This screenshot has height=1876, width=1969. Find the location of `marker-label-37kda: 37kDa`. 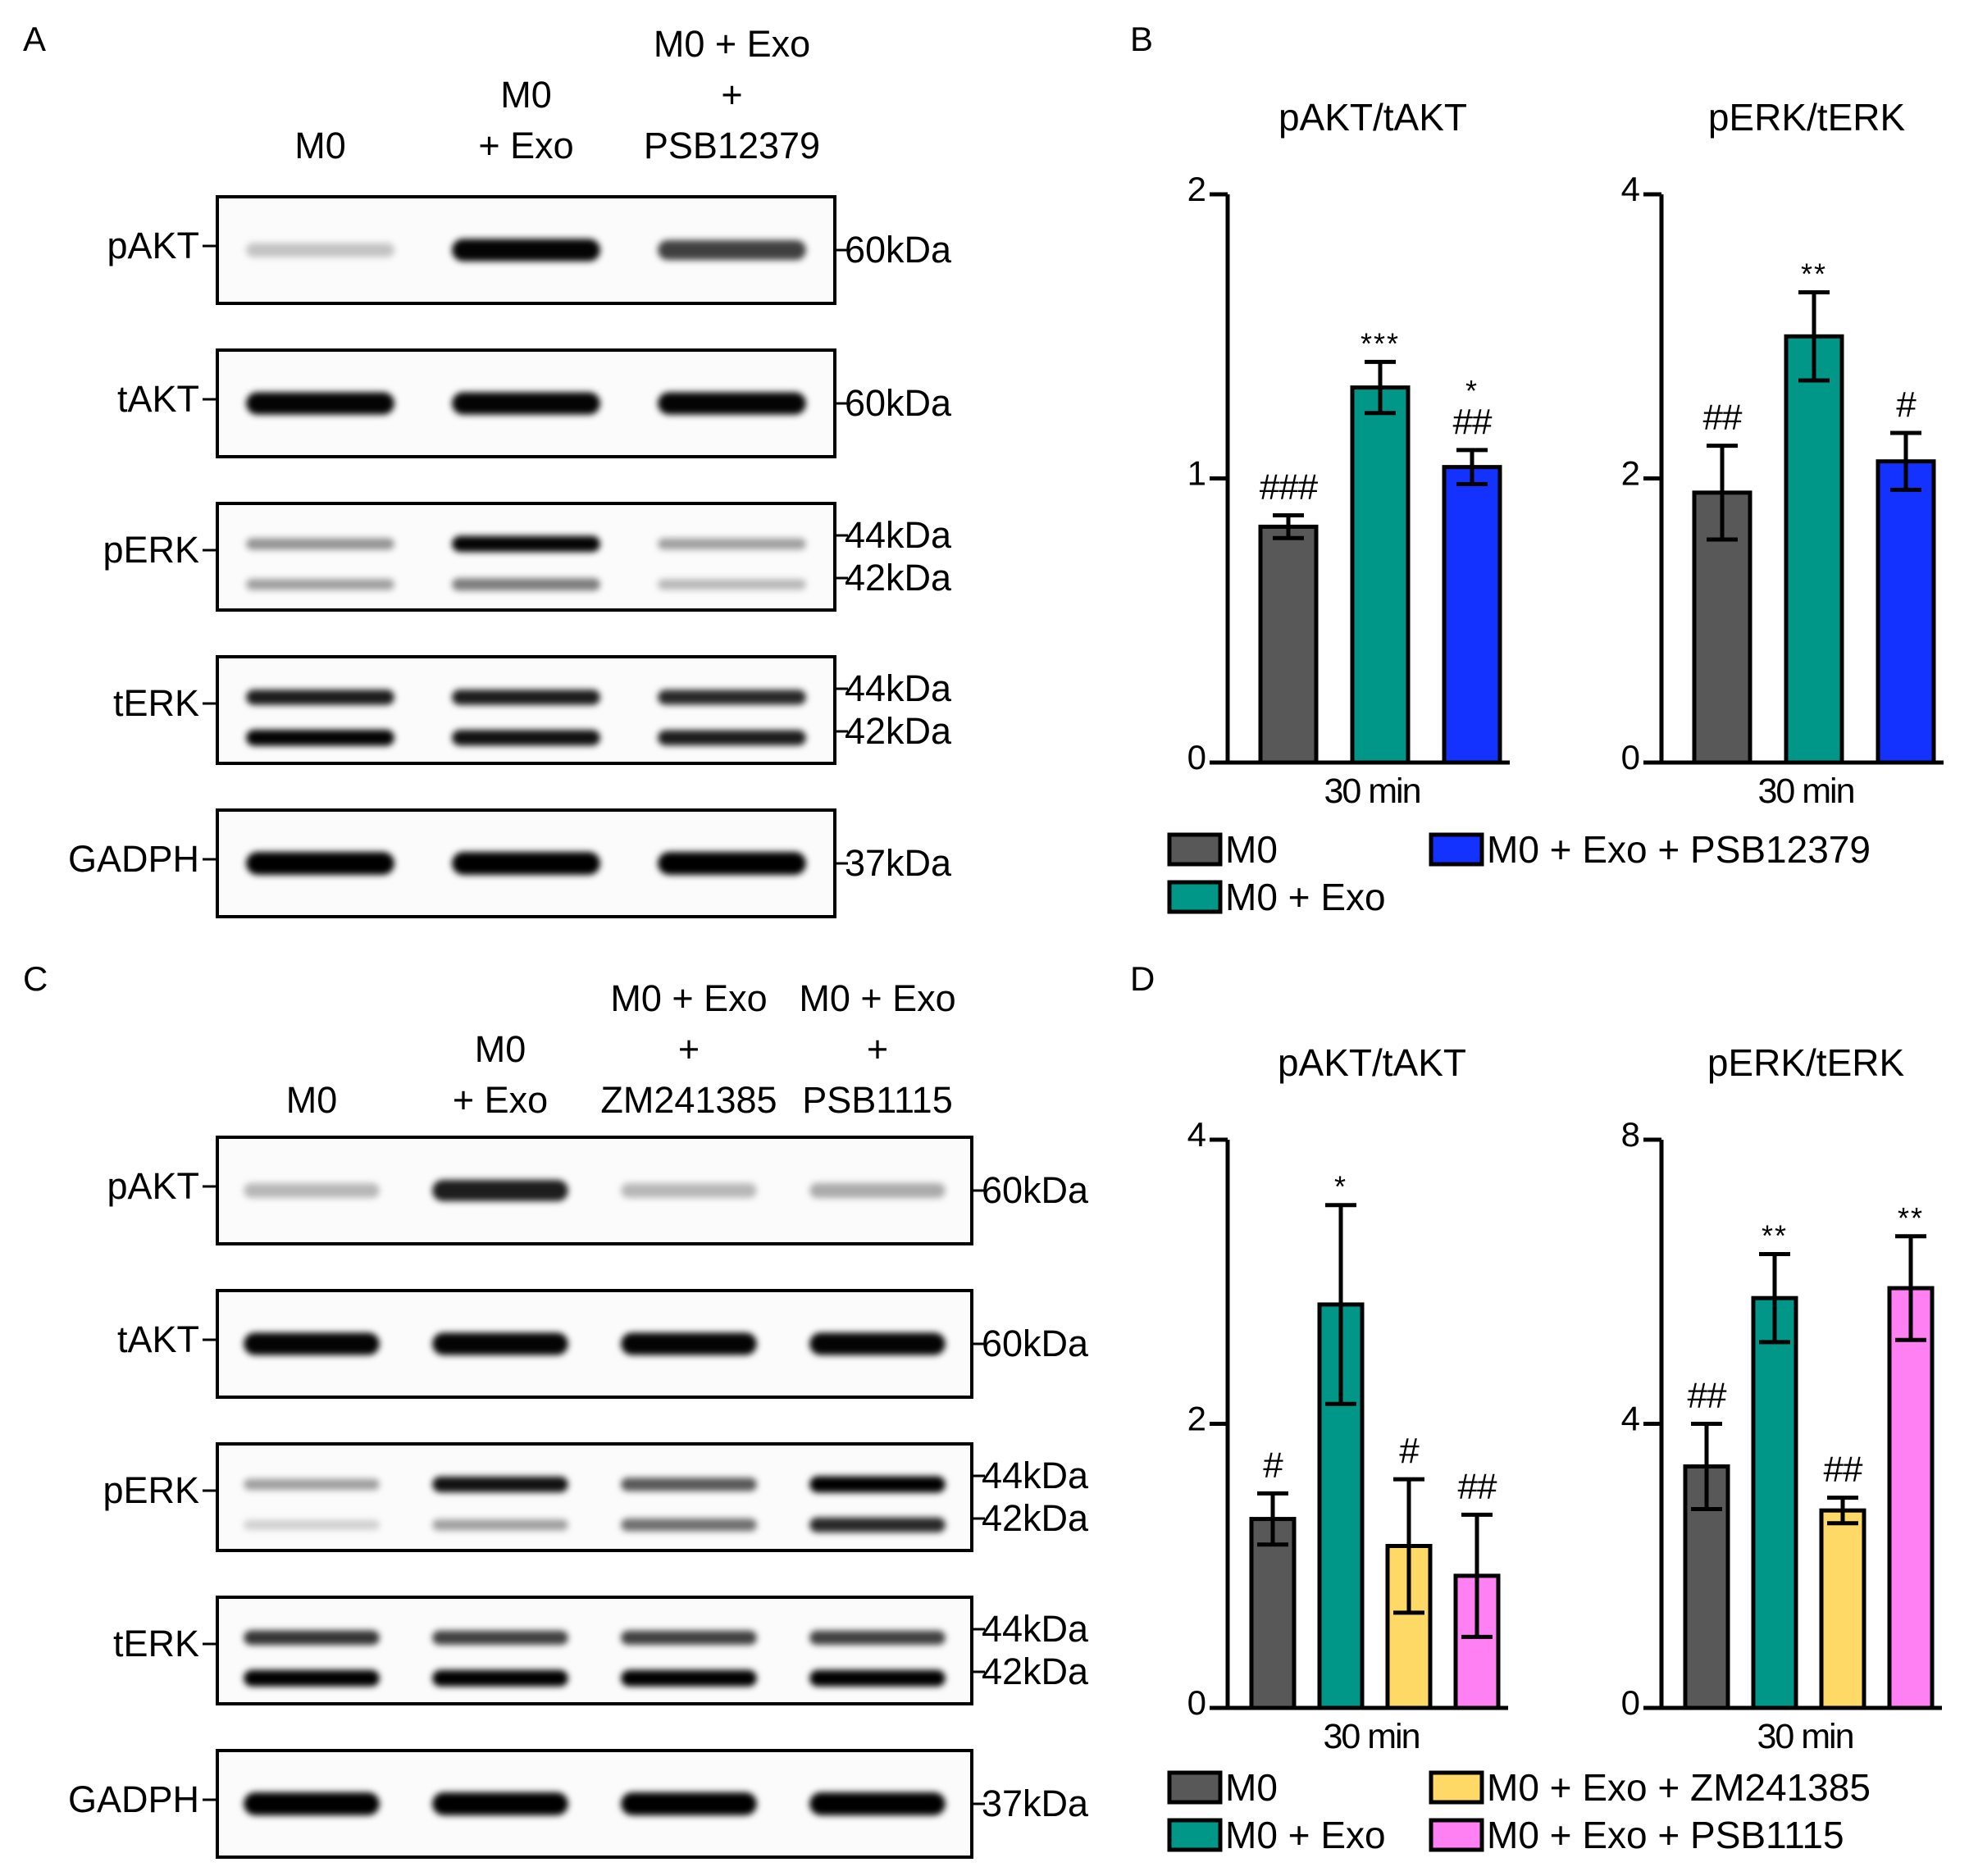

marker-label-37kda: 37kDa is located at coordinates (1035, 1803).